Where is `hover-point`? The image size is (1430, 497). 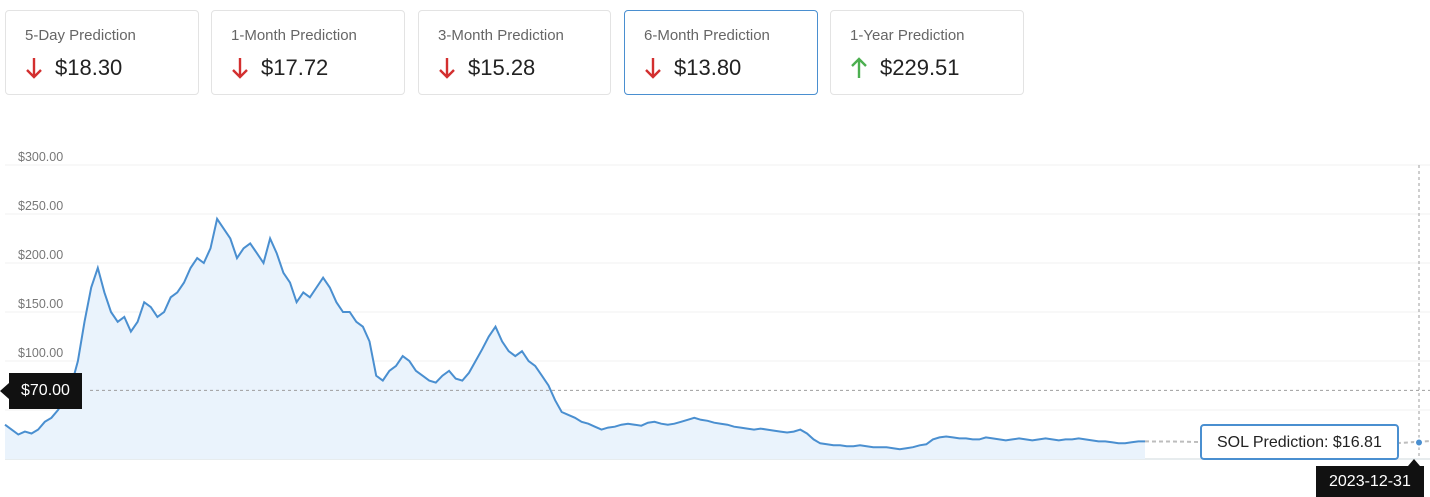
hover-point is located at coordinates (1419, 442).